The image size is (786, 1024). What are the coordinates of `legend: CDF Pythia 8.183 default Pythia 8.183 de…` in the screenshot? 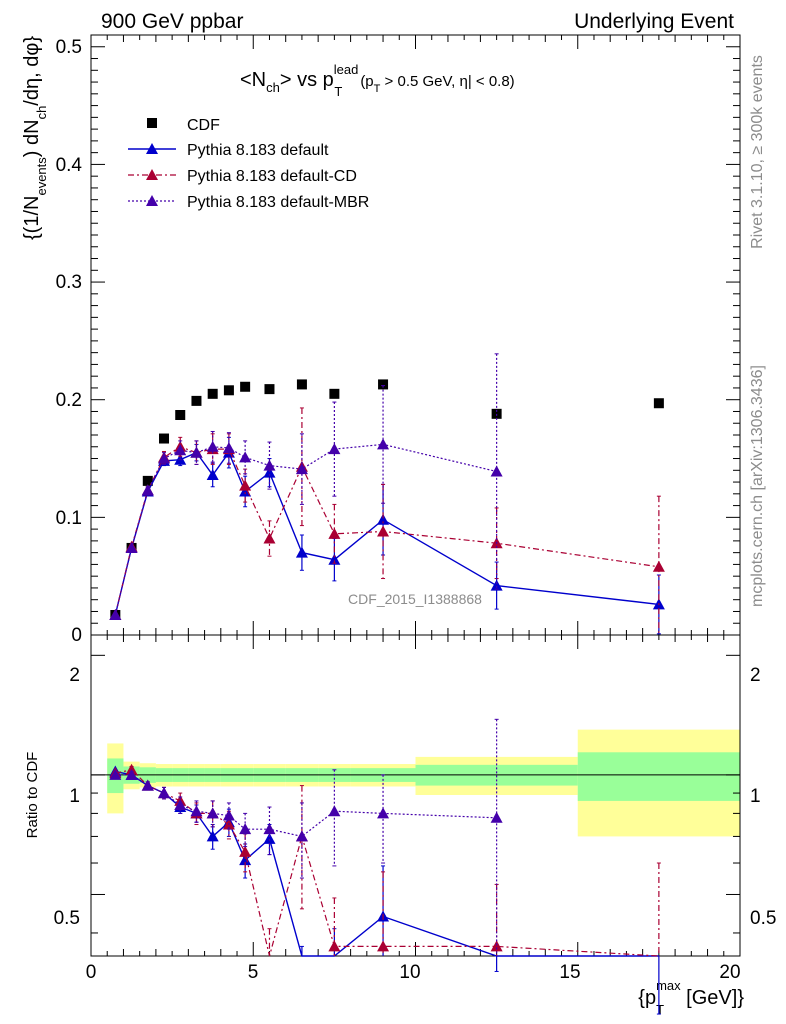 It's located at (248, 164).